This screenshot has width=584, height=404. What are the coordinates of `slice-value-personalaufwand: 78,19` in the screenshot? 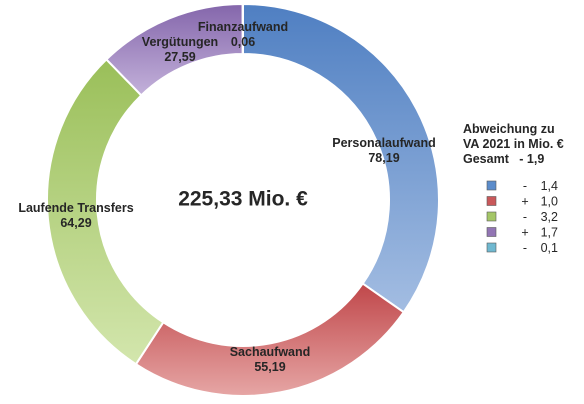 It's located at (383, 158).